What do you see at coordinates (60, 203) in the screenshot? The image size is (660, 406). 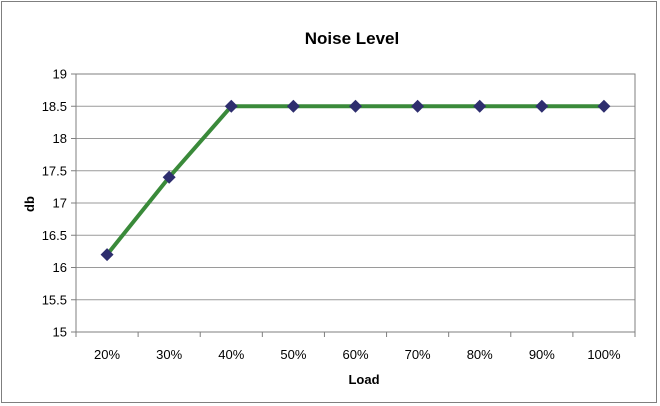 I see `y-tick-label: 17` at bounding box center [60, 203].